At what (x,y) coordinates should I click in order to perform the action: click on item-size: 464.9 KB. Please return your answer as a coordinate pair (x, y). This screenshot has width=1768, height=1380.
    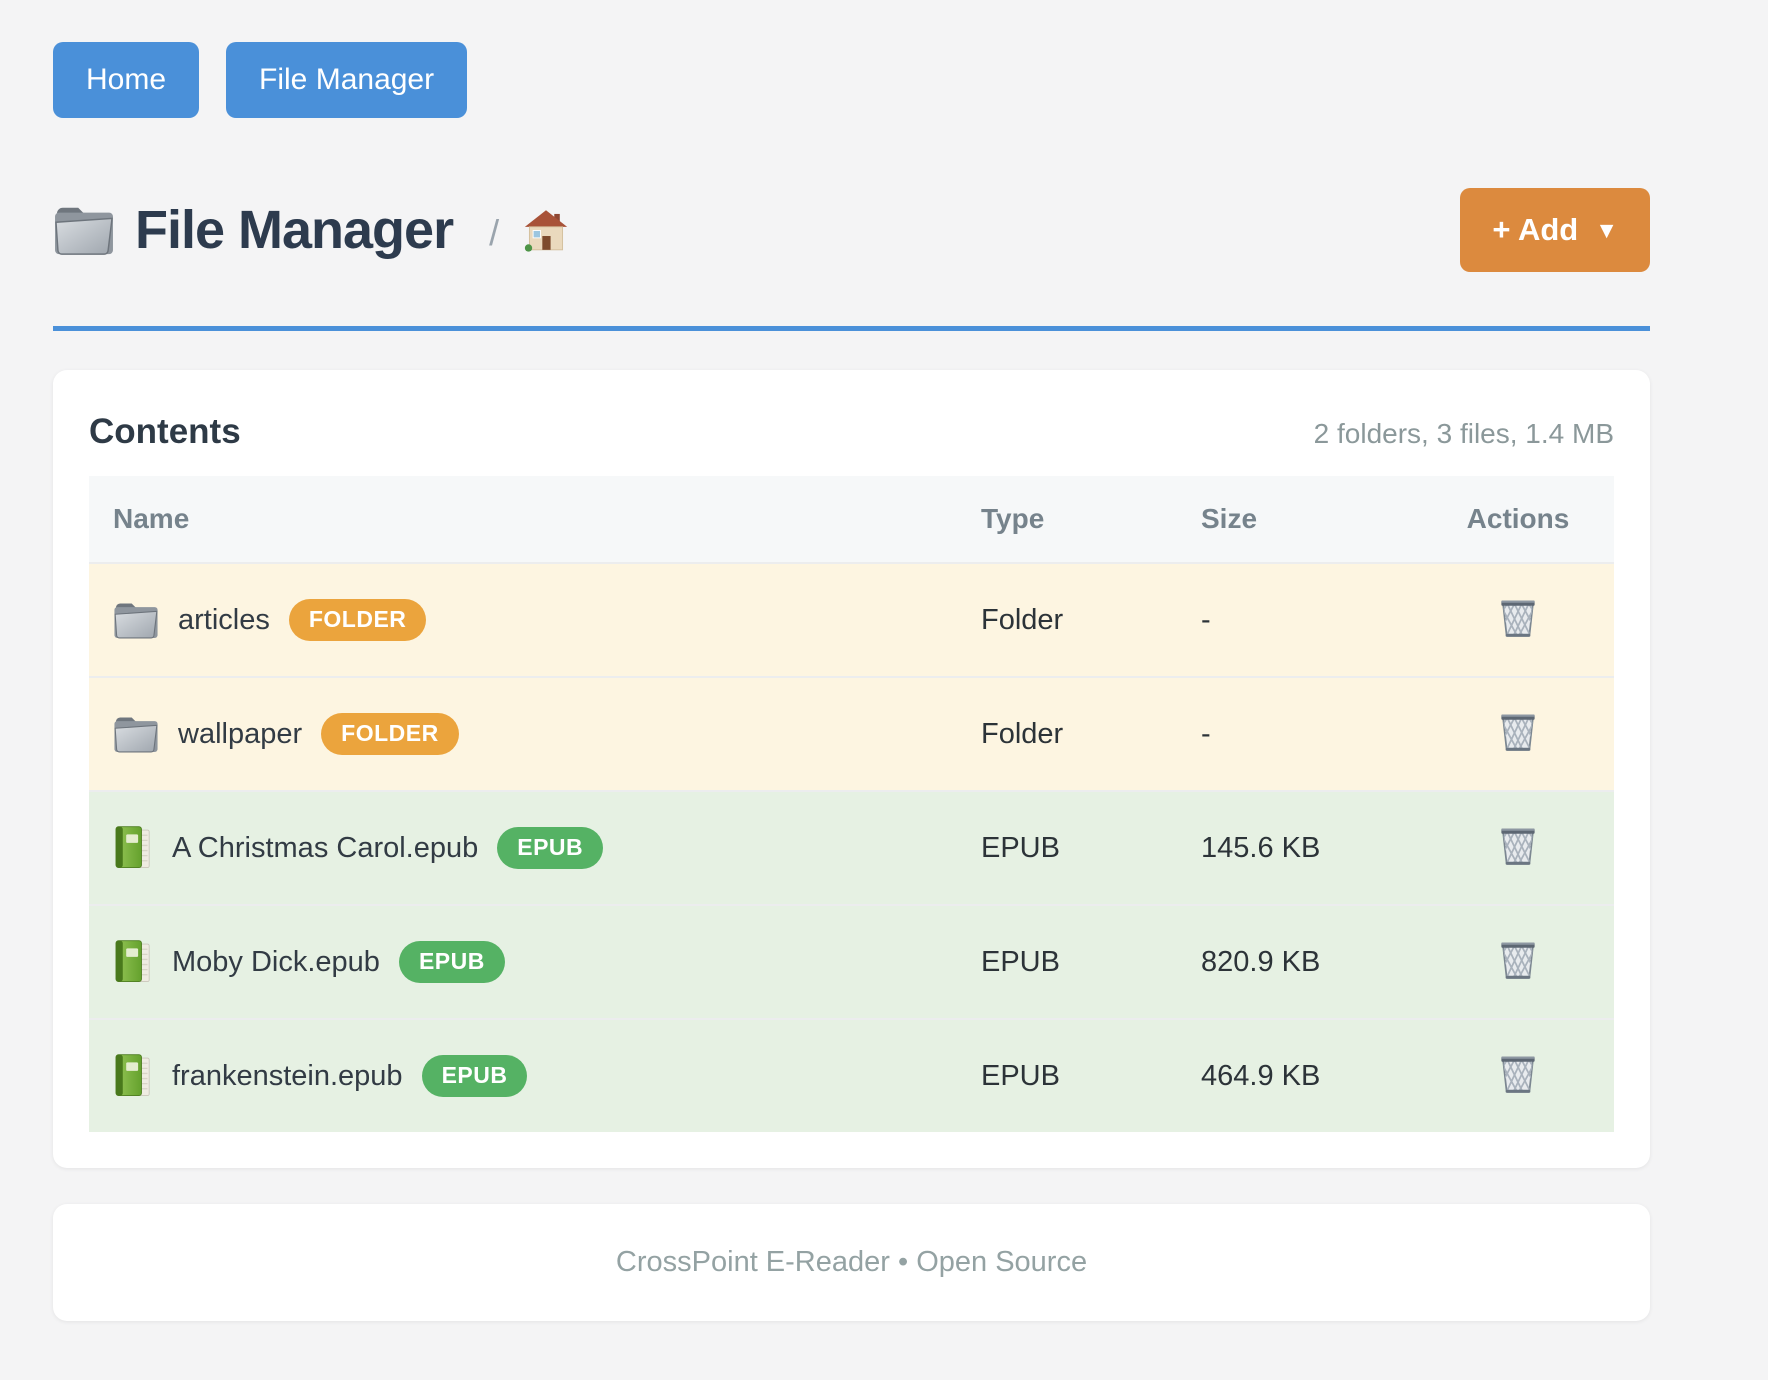
    Looking at the image, I should click on (1261, 1075).